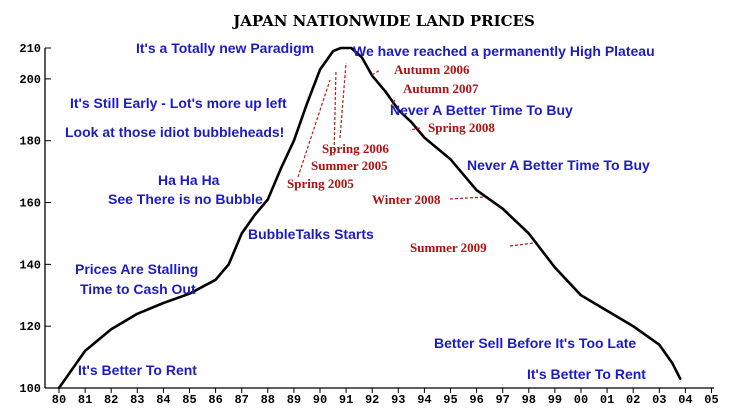 Image resolution: width=737 pixels, height=419 pixels. Describe the element at coordinates (607, 400) in the screenshot. I see `x-tick-label: 01` at that location.